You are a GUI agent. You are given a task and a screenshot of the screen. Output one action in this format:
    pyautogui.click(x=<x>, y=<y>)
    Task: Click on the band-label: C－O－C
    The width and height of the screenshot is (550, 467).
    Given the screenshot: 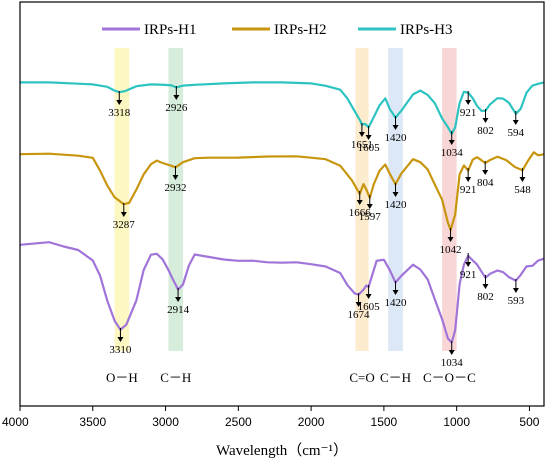 What is the action you would take?
    pyautogui.click(x=449, y=377)
    